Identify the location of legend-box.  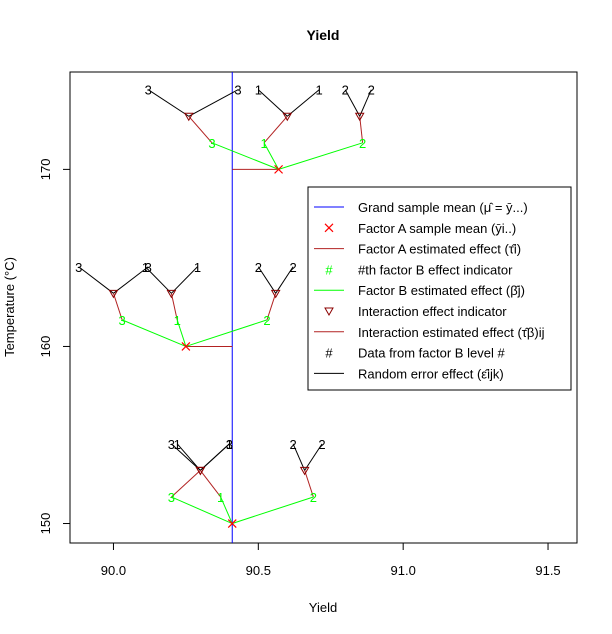
(439, 288).